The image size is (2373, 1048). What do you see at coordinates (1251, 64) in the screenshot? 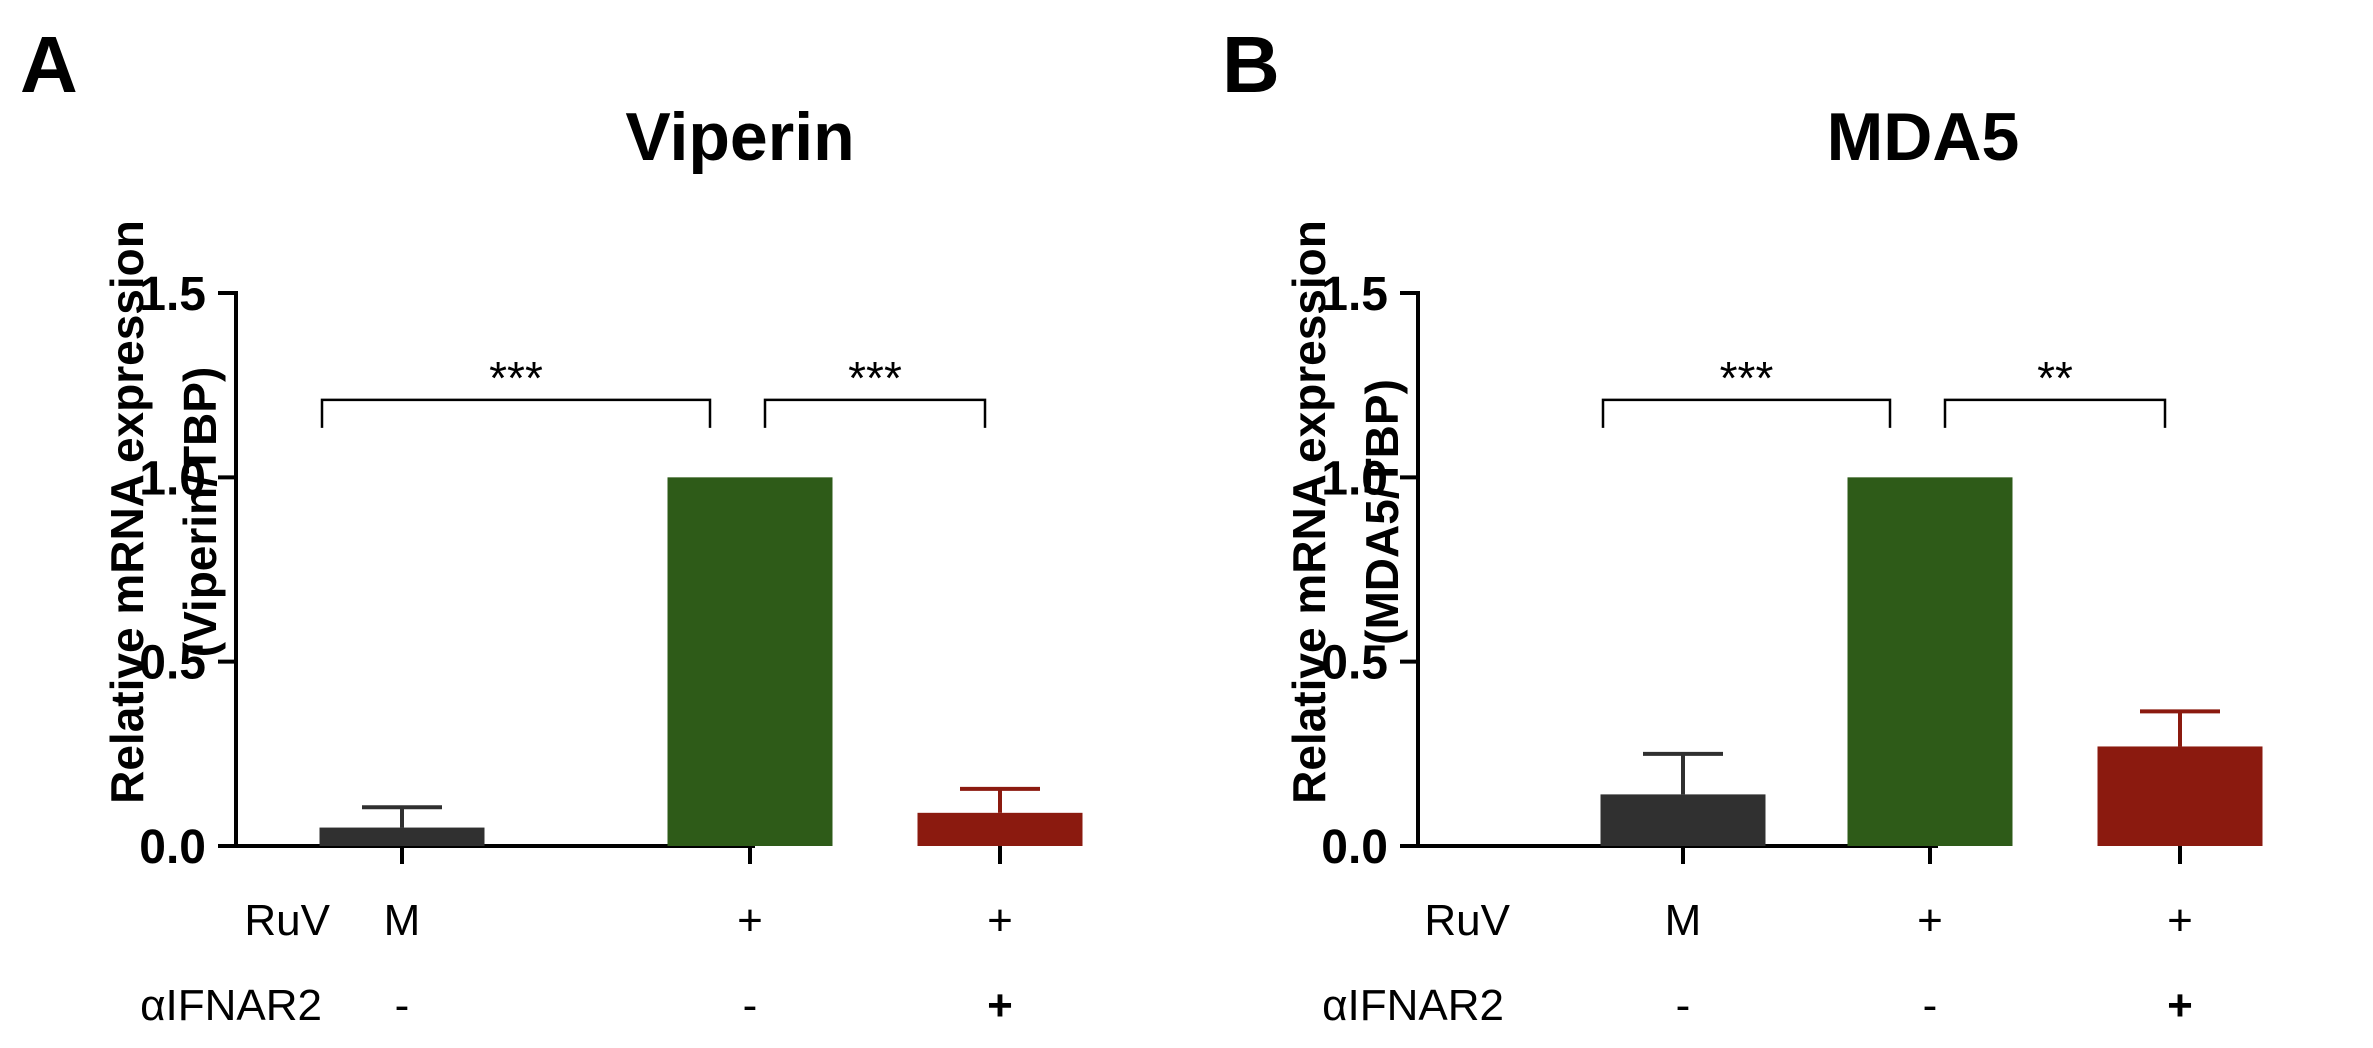
I see `panel-label: B` at bounding box center [1251, 64].